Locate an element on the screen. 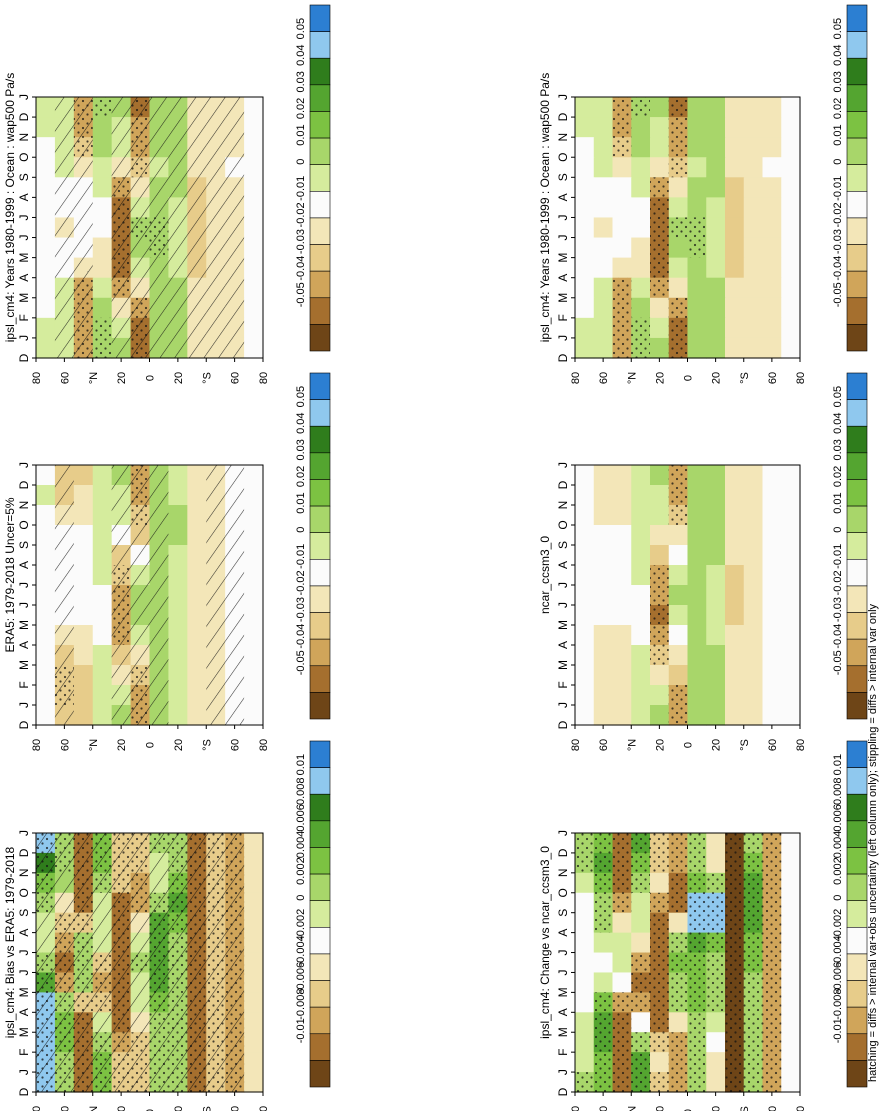  panel-title: ERA5: 1979-2018 Uncer=5% is located at coordinates (10, 574).